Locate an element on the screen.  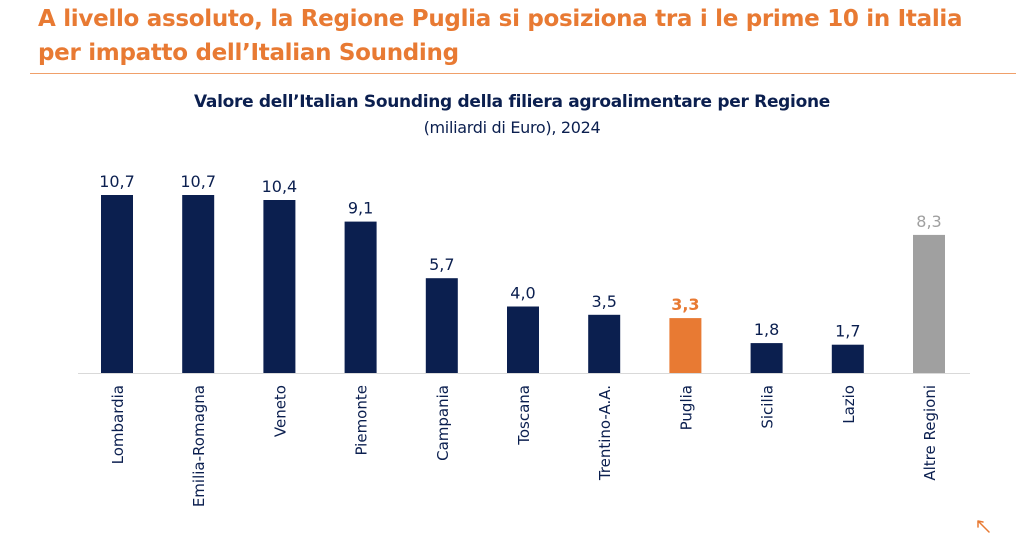
data-label-piemonte: 9,1 is located at coordinates (360, 208).